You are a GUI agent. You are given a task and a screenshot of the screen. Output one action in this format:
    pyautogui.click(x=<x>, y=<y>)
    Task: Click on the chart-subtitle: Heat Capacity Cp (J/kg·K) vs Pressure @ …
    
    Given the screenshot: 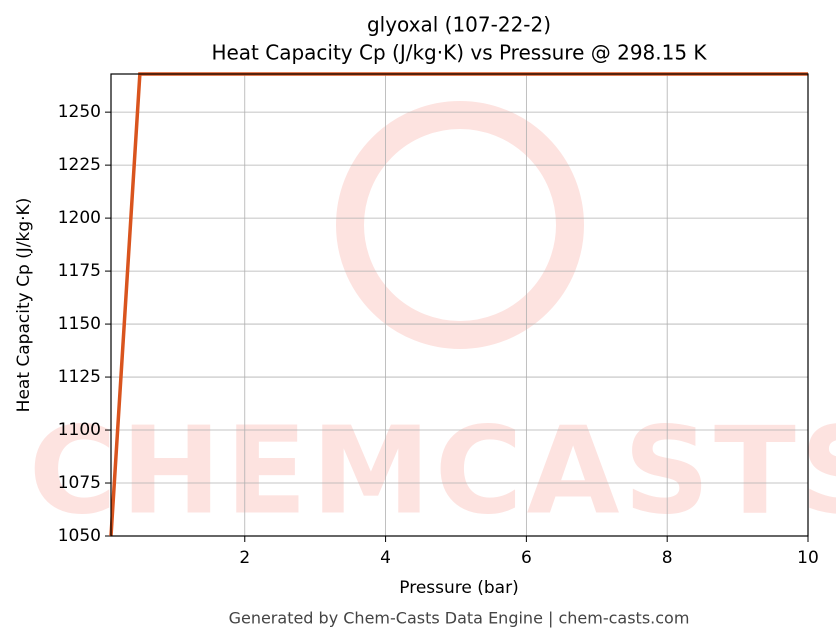 What is the action you would take?
    pyautogui.click(x=459, y=53)
    